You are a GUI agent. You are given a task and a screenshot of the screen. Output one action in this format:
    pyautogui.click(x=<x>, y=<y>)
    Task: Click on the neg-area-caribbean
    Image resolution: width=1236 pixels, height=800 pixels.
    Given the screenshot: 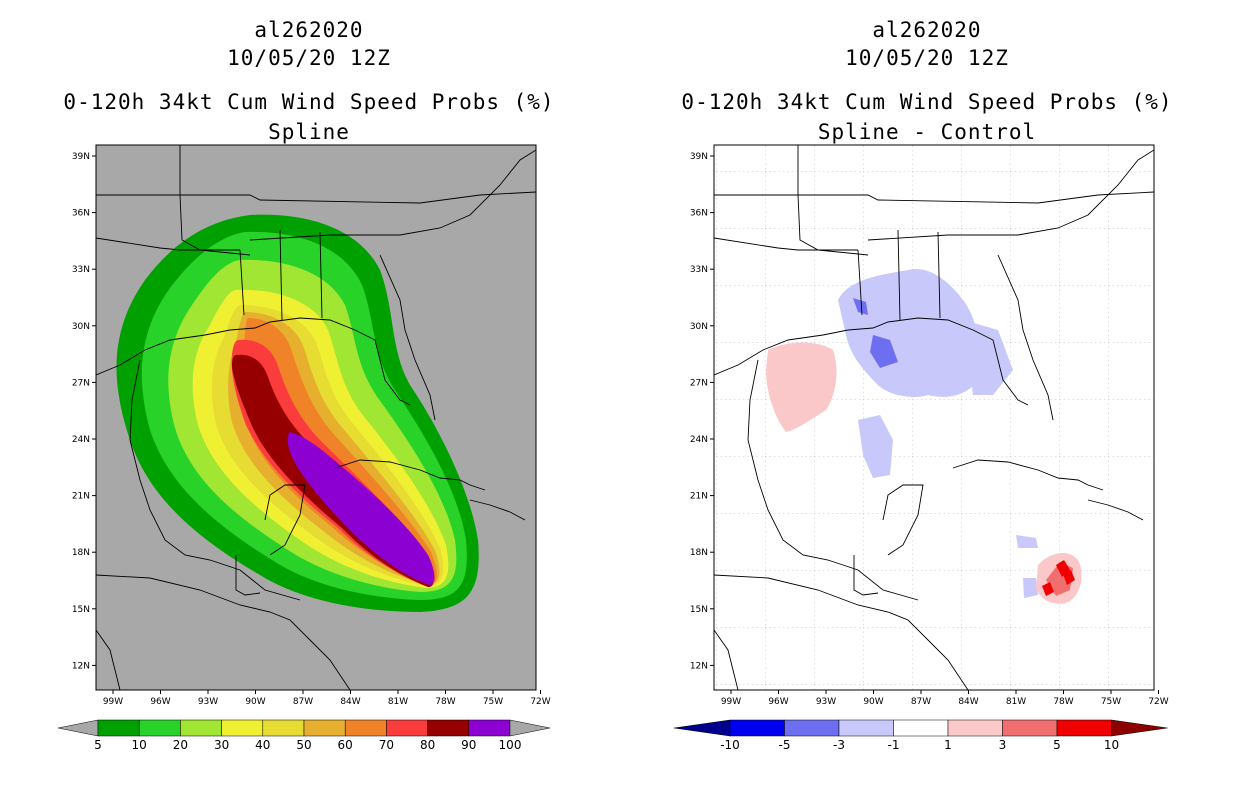 What is the action you would take?
    pyautogui.click(x=1027, y=541)
    